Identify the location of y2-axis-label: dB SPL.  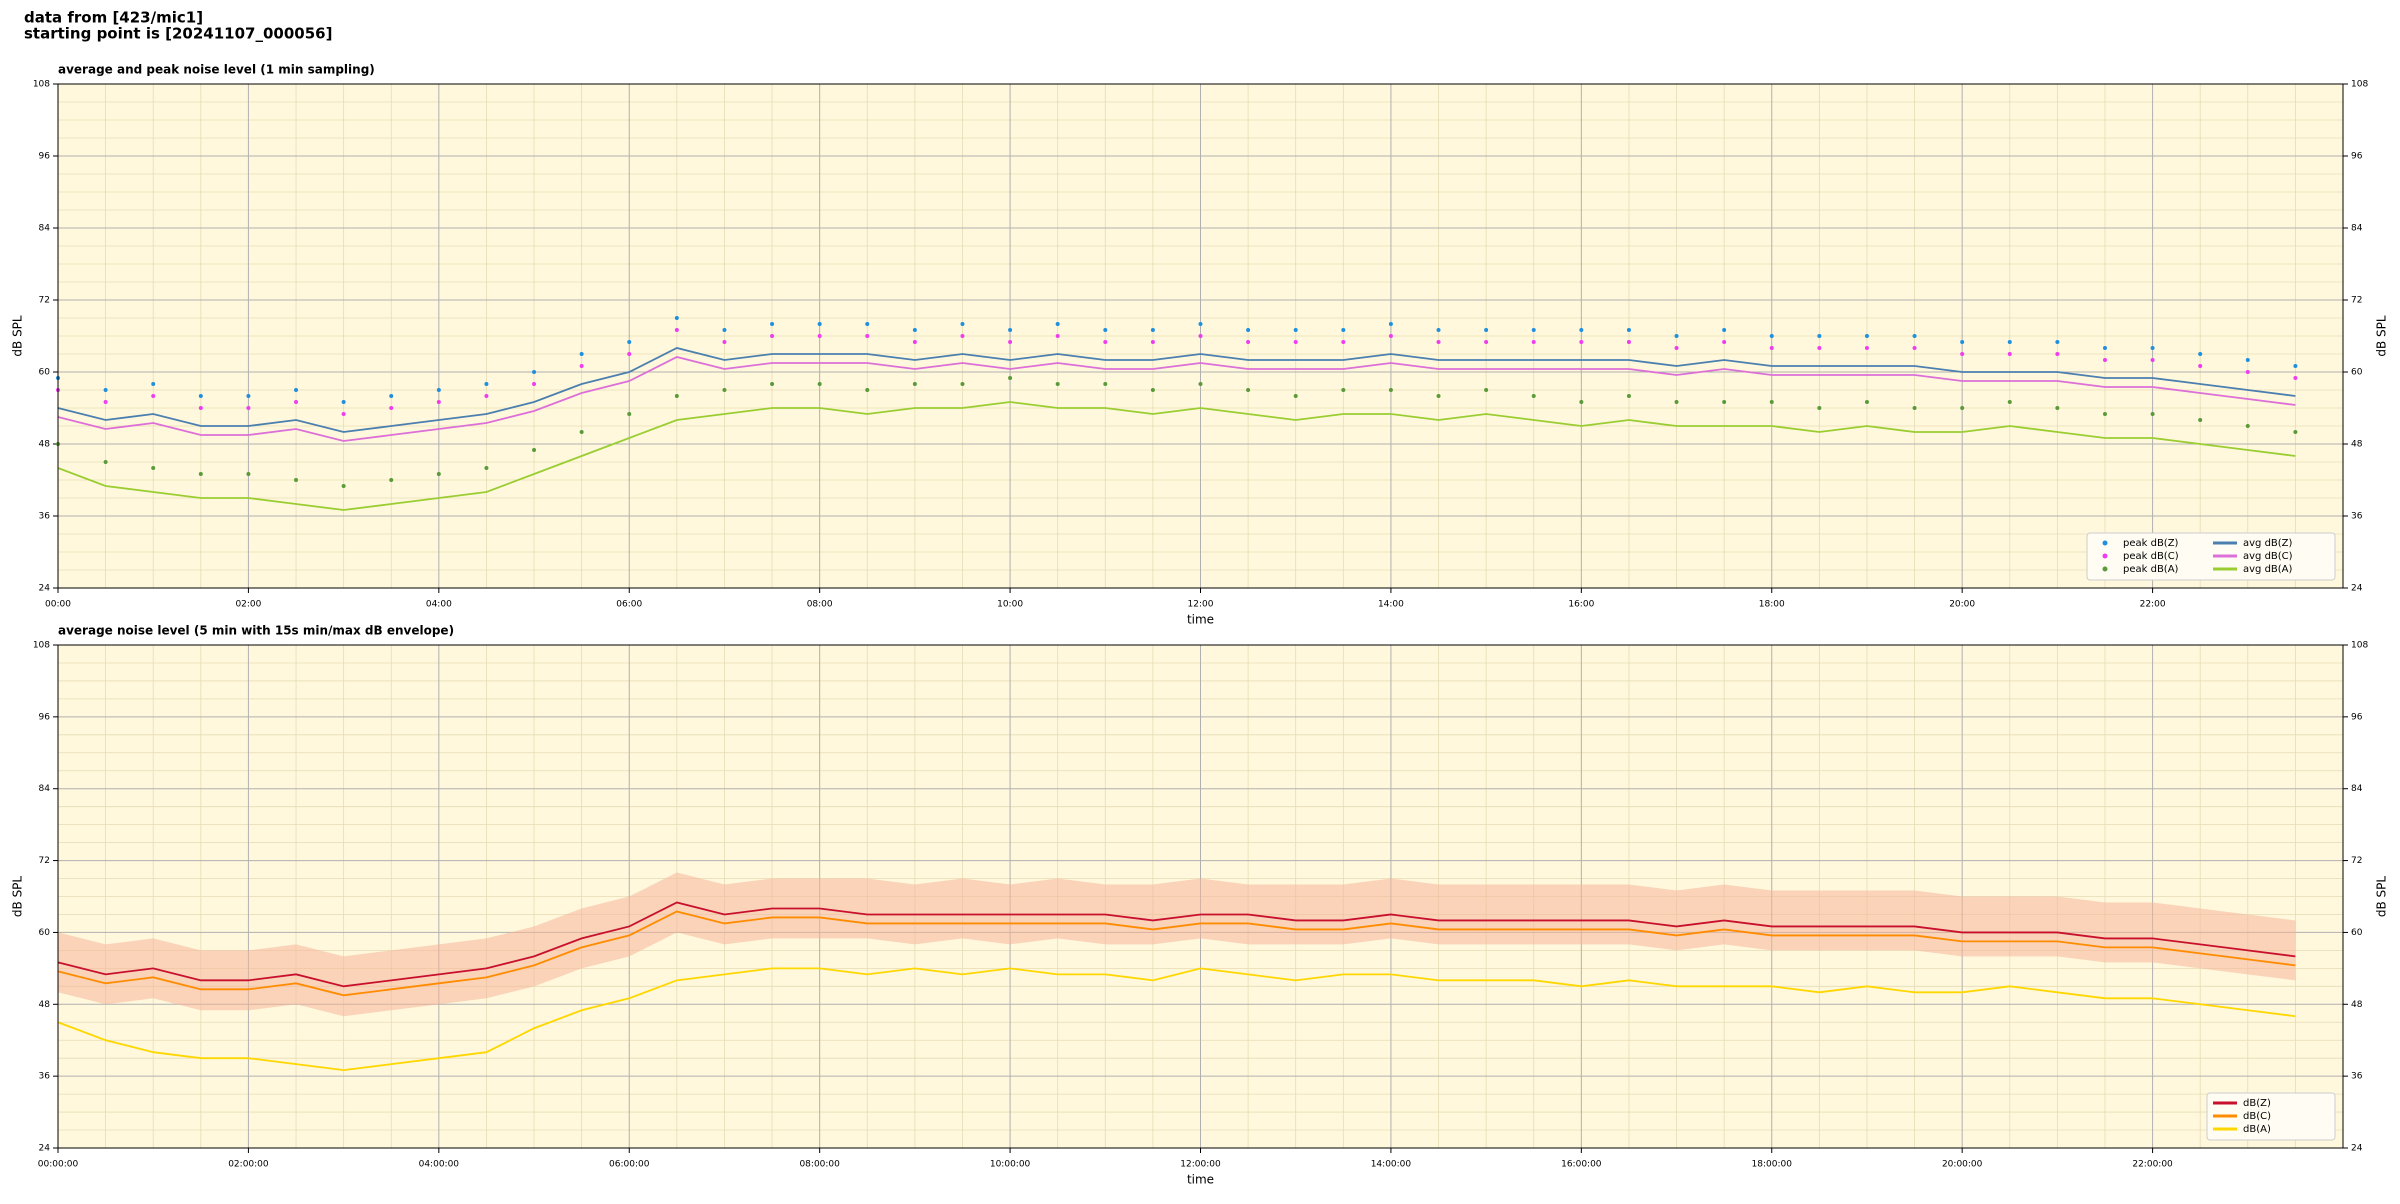
(2382, 897).